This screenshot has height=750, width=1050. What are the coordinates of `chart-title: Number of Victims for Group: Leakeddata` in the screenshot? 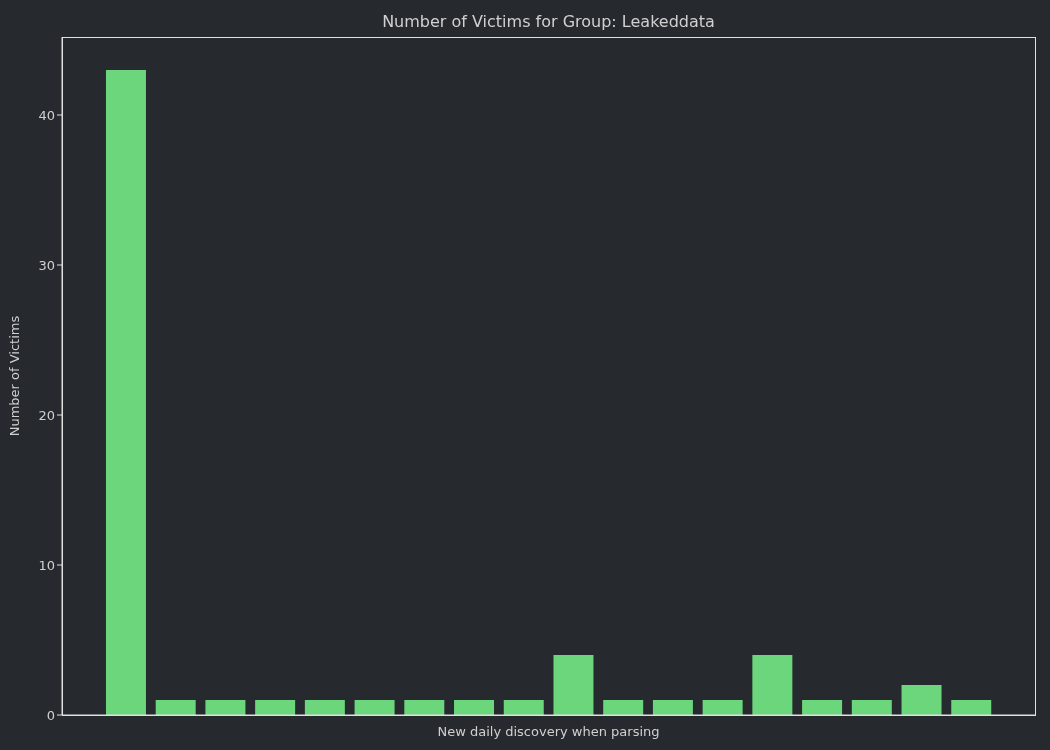 It's located at (548, 21).